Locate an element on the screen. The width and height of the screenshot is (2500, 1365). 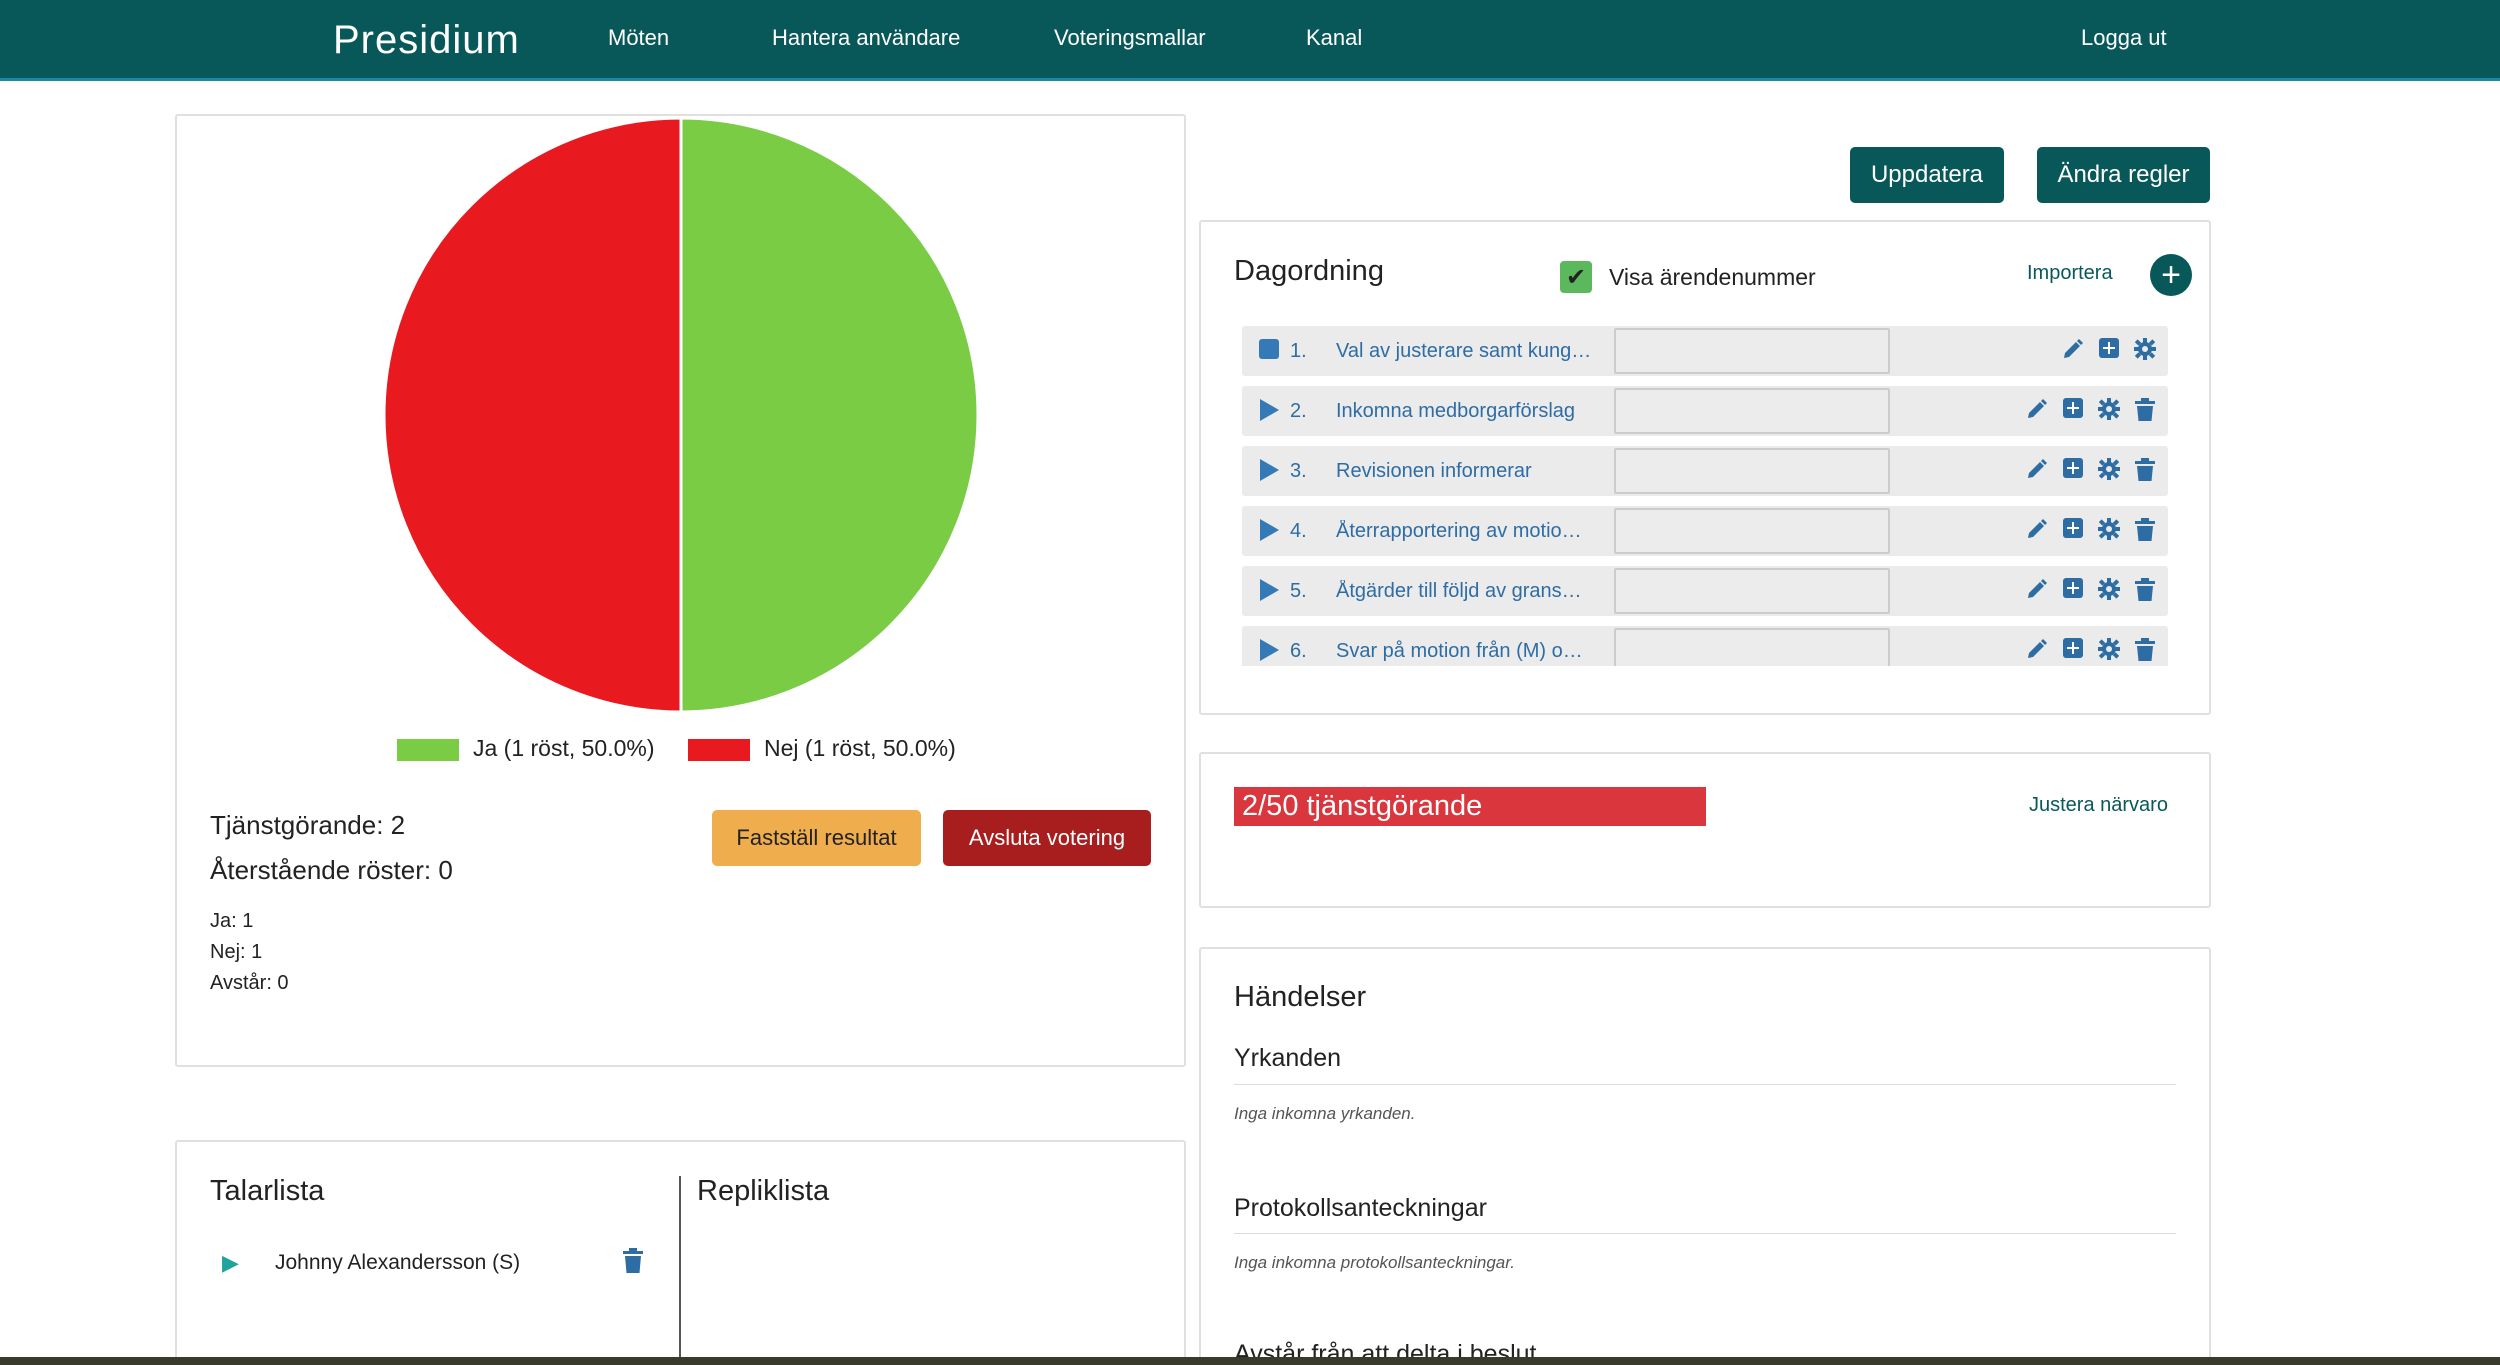
protocol-notes-empty-note: Inga inkomna protokollsanteckningar. is located at coordinates (1374, 1262).